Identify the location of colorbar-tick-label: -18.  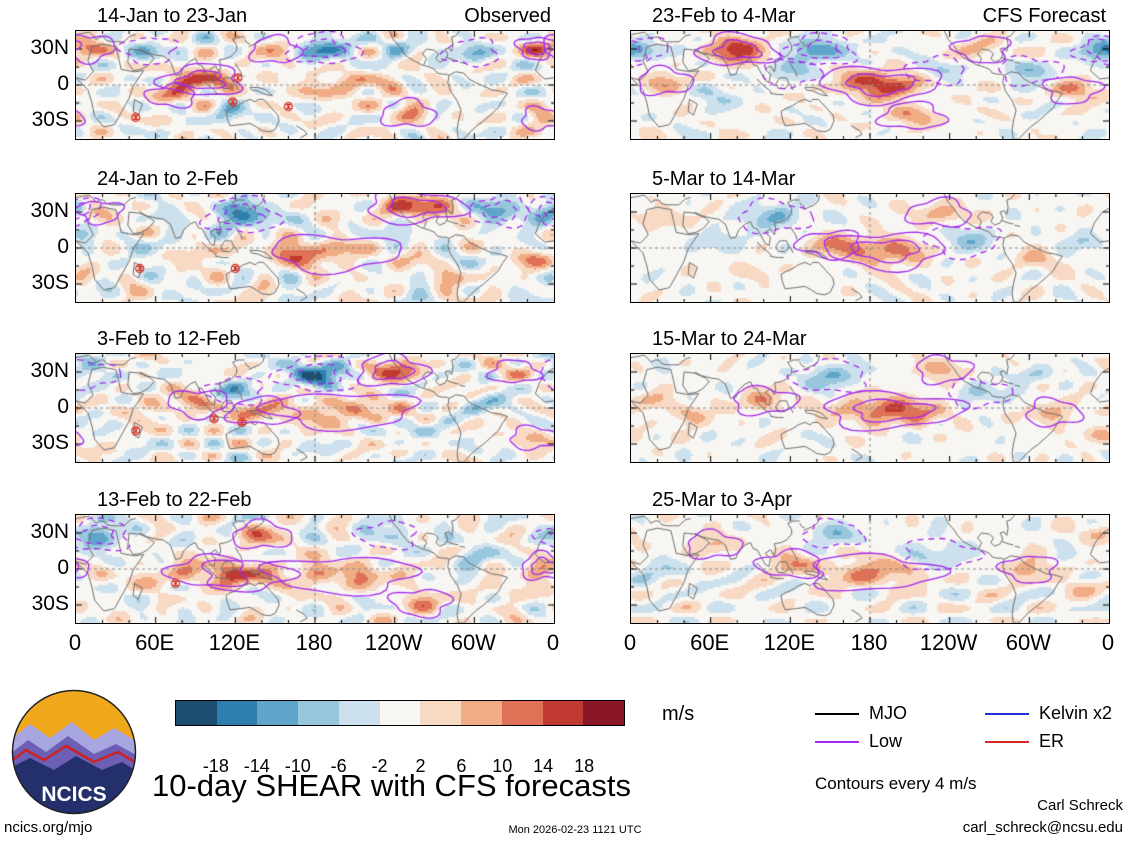
(215, 766).